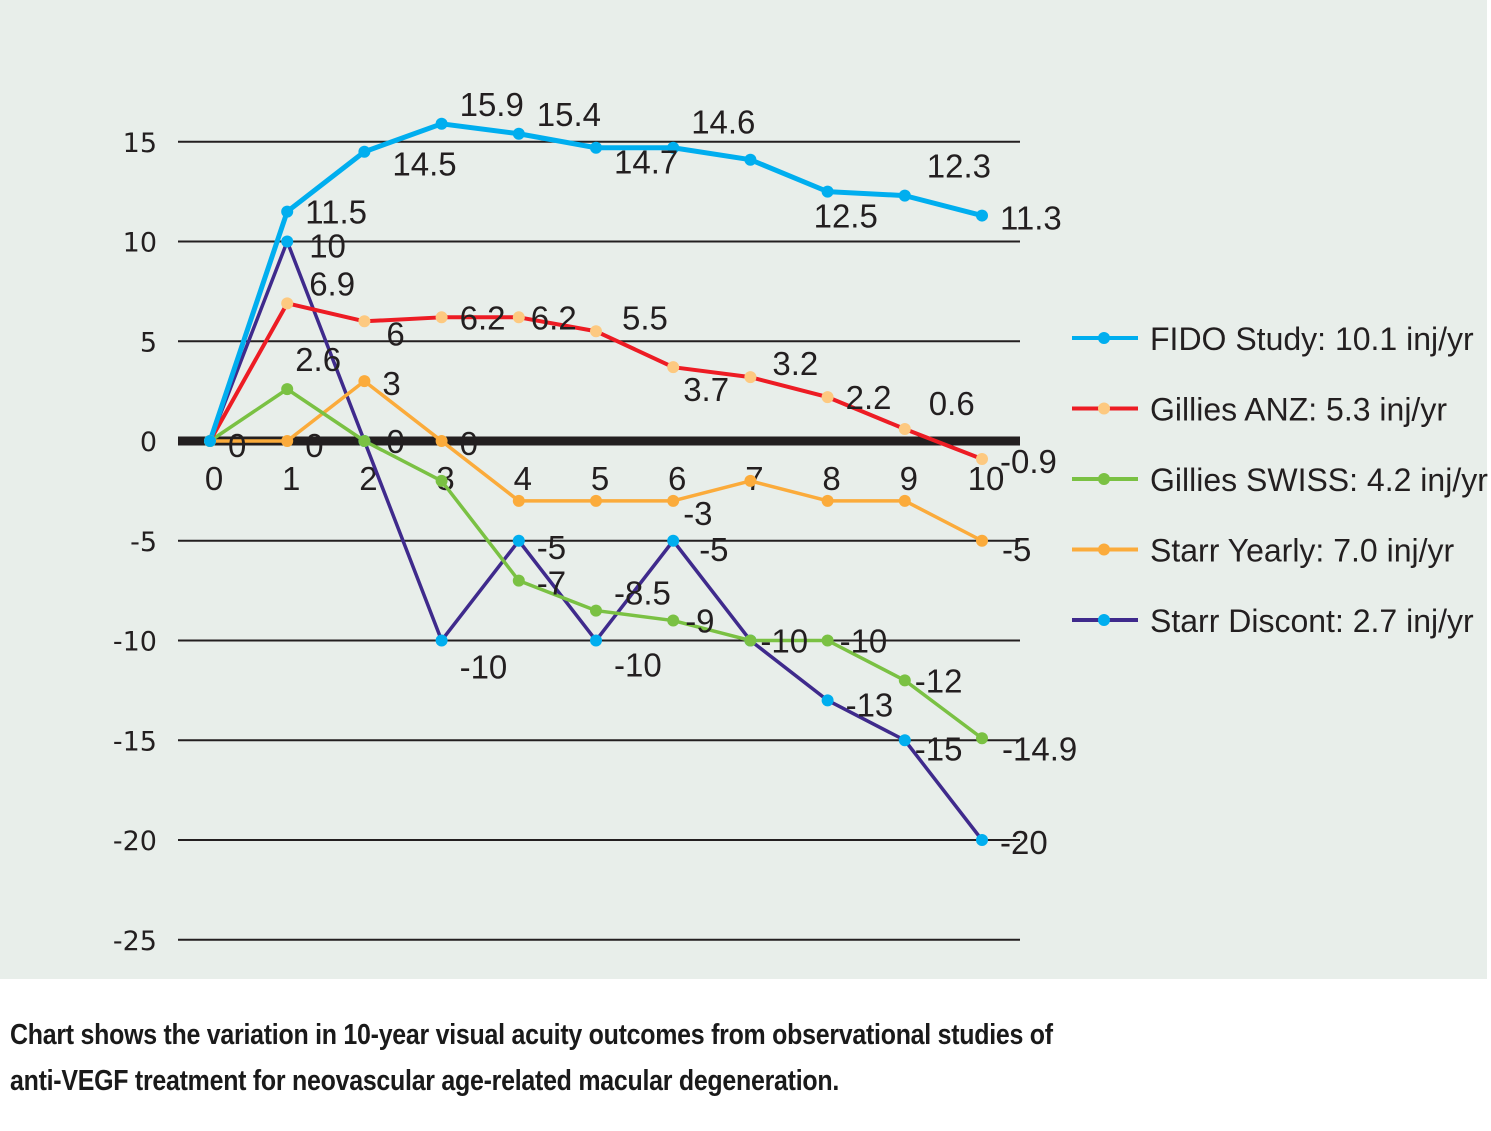 The height and width of the screenshot is (1131, 1491). What do you see at coordinates (600, 478) in the screenshot?
I see `x-tick-label: 5` at bounding box center [600, 478].